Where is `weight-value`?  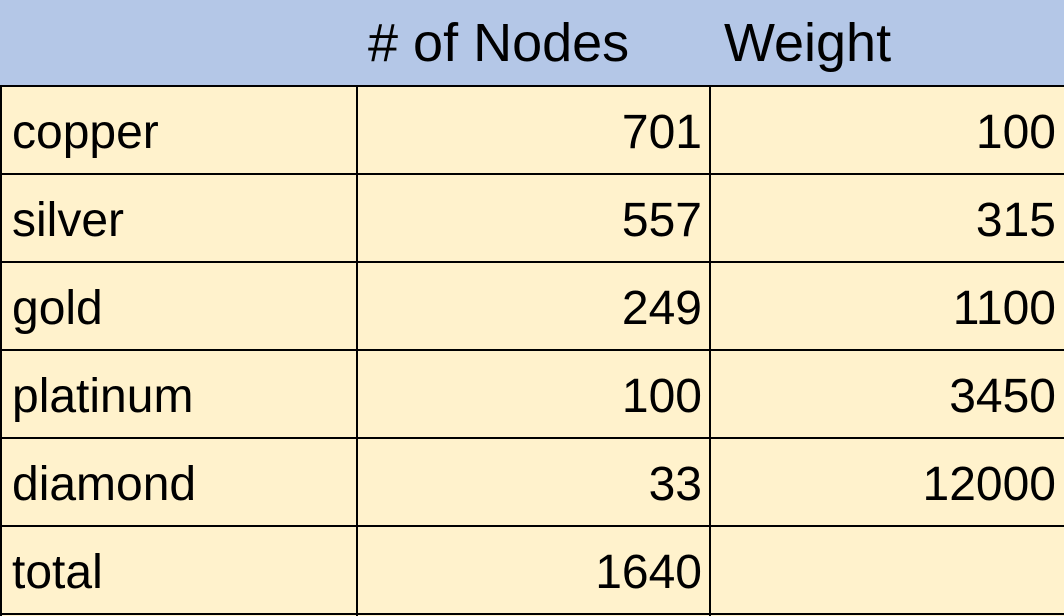 weight-value is located at coordinates (884, 570).